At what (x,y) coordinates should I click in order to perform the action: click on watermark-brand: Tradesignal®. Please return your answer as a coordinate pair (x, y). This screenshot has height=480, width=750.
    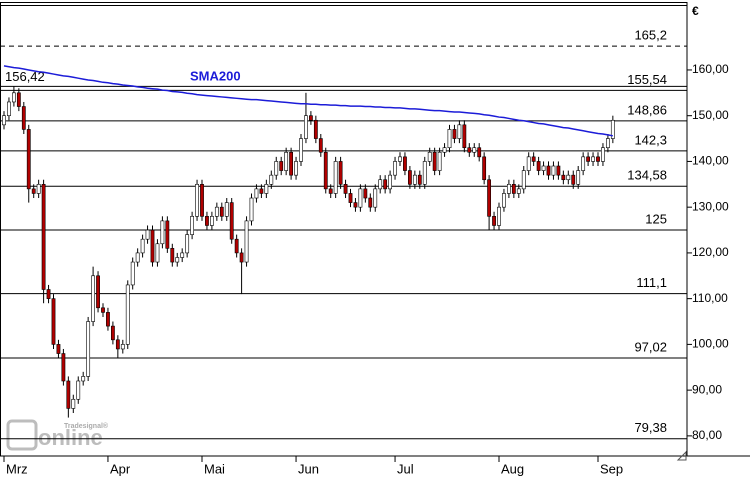
    Looking at the image, I should click on (86, 426).